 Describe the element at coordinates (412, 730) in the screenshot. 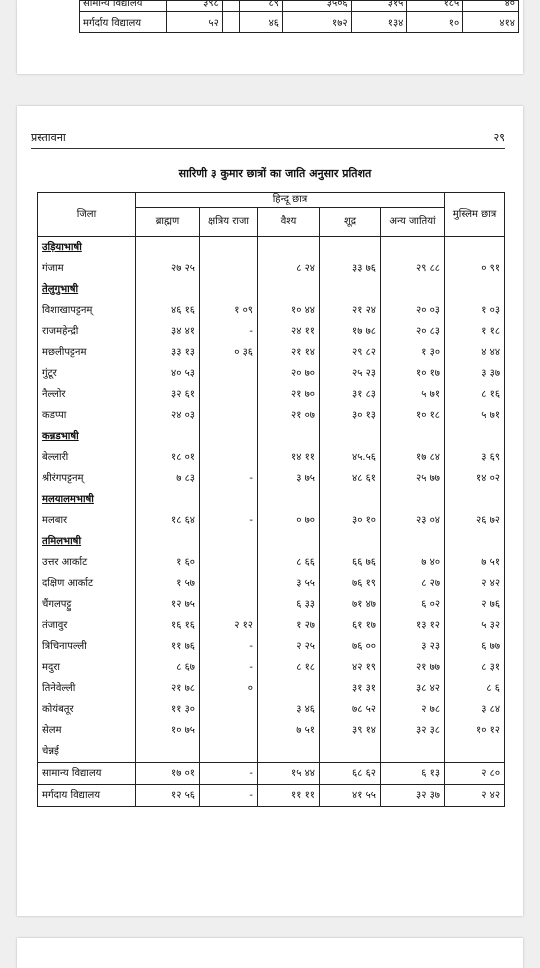

I see `cell: ३२ ३८` at that location.